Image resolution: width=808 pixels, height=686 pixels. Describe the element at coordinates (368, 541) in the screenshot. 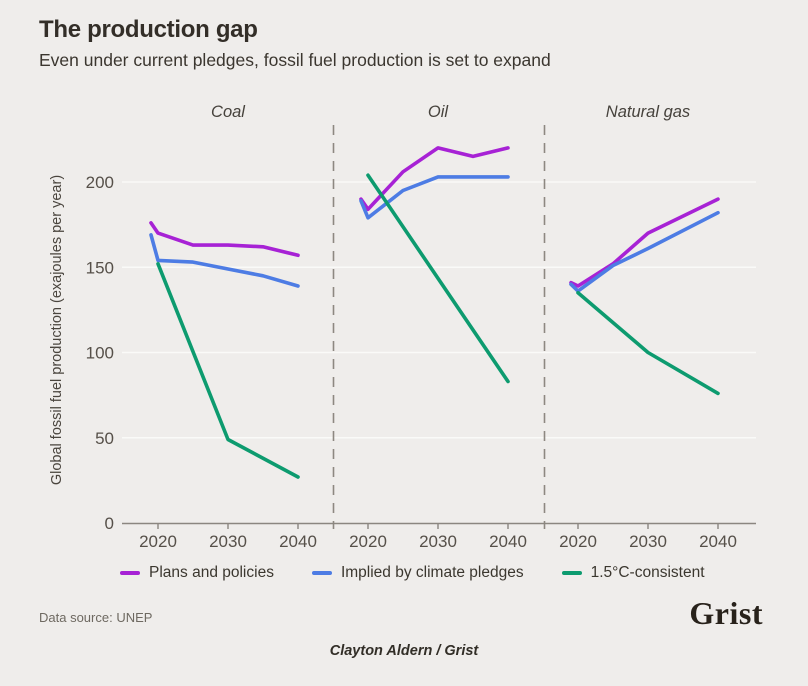

I see `x-tick-label-oil-2020: 2020` at that location.